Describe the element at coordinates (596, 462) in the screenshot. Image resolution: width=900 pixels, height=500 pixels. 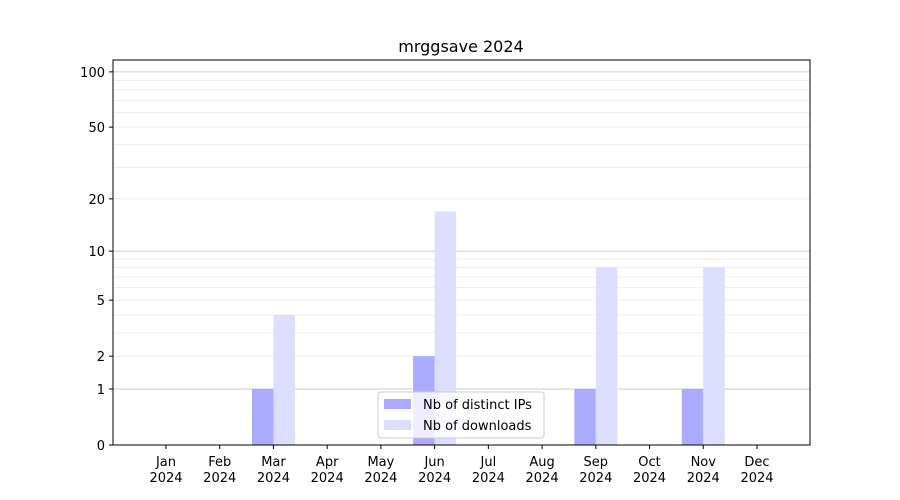
I see `x-tick-label: Sep` at that location.